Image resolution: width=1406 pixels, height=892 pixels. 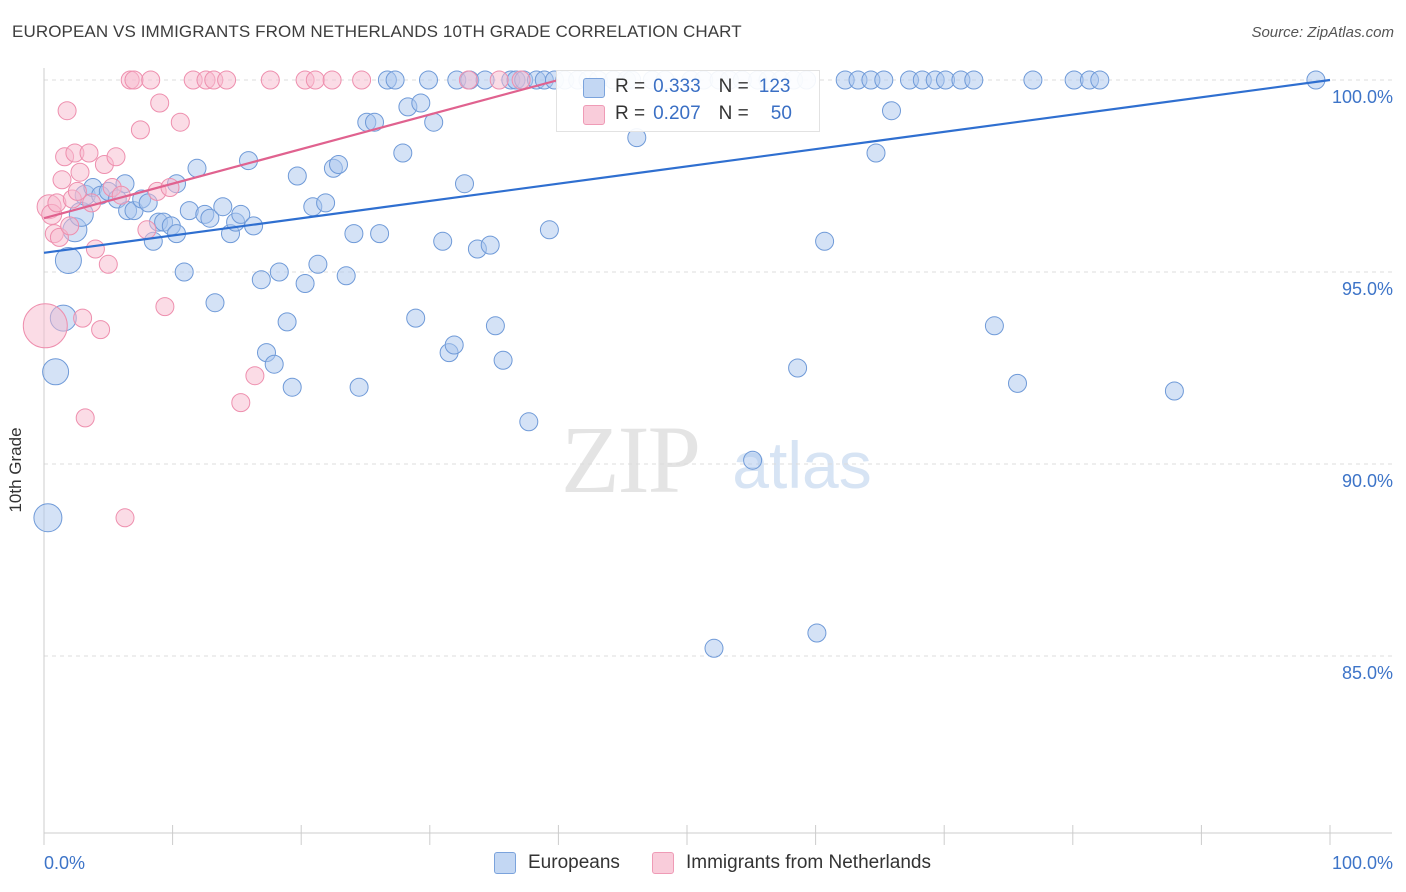 What do you see at coordinates (703, 114) in the screenshot?
I see `legend-row-netherlands: R = 0.207 N = 50` at bounding box center [703, 114].